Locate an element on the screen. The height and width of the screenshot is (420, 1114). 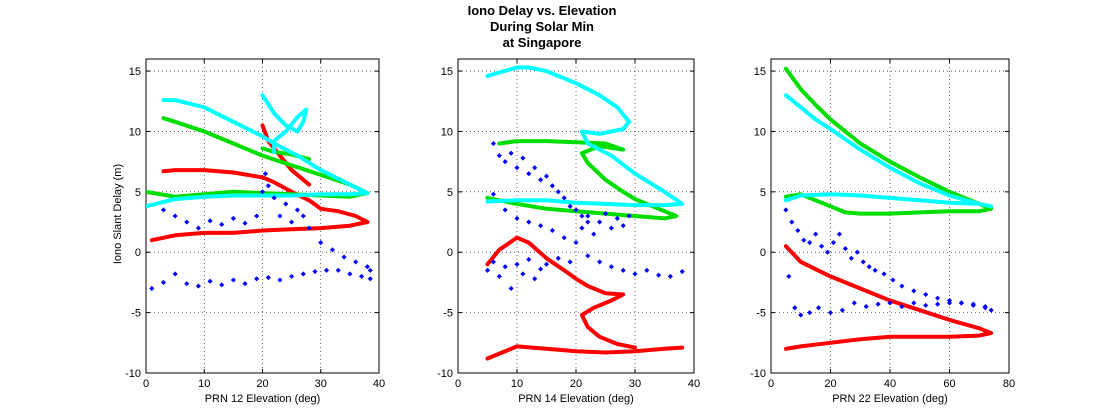
x-axis-label: PRN 14 Elevation (deg) is located at coordinates (576, 399).